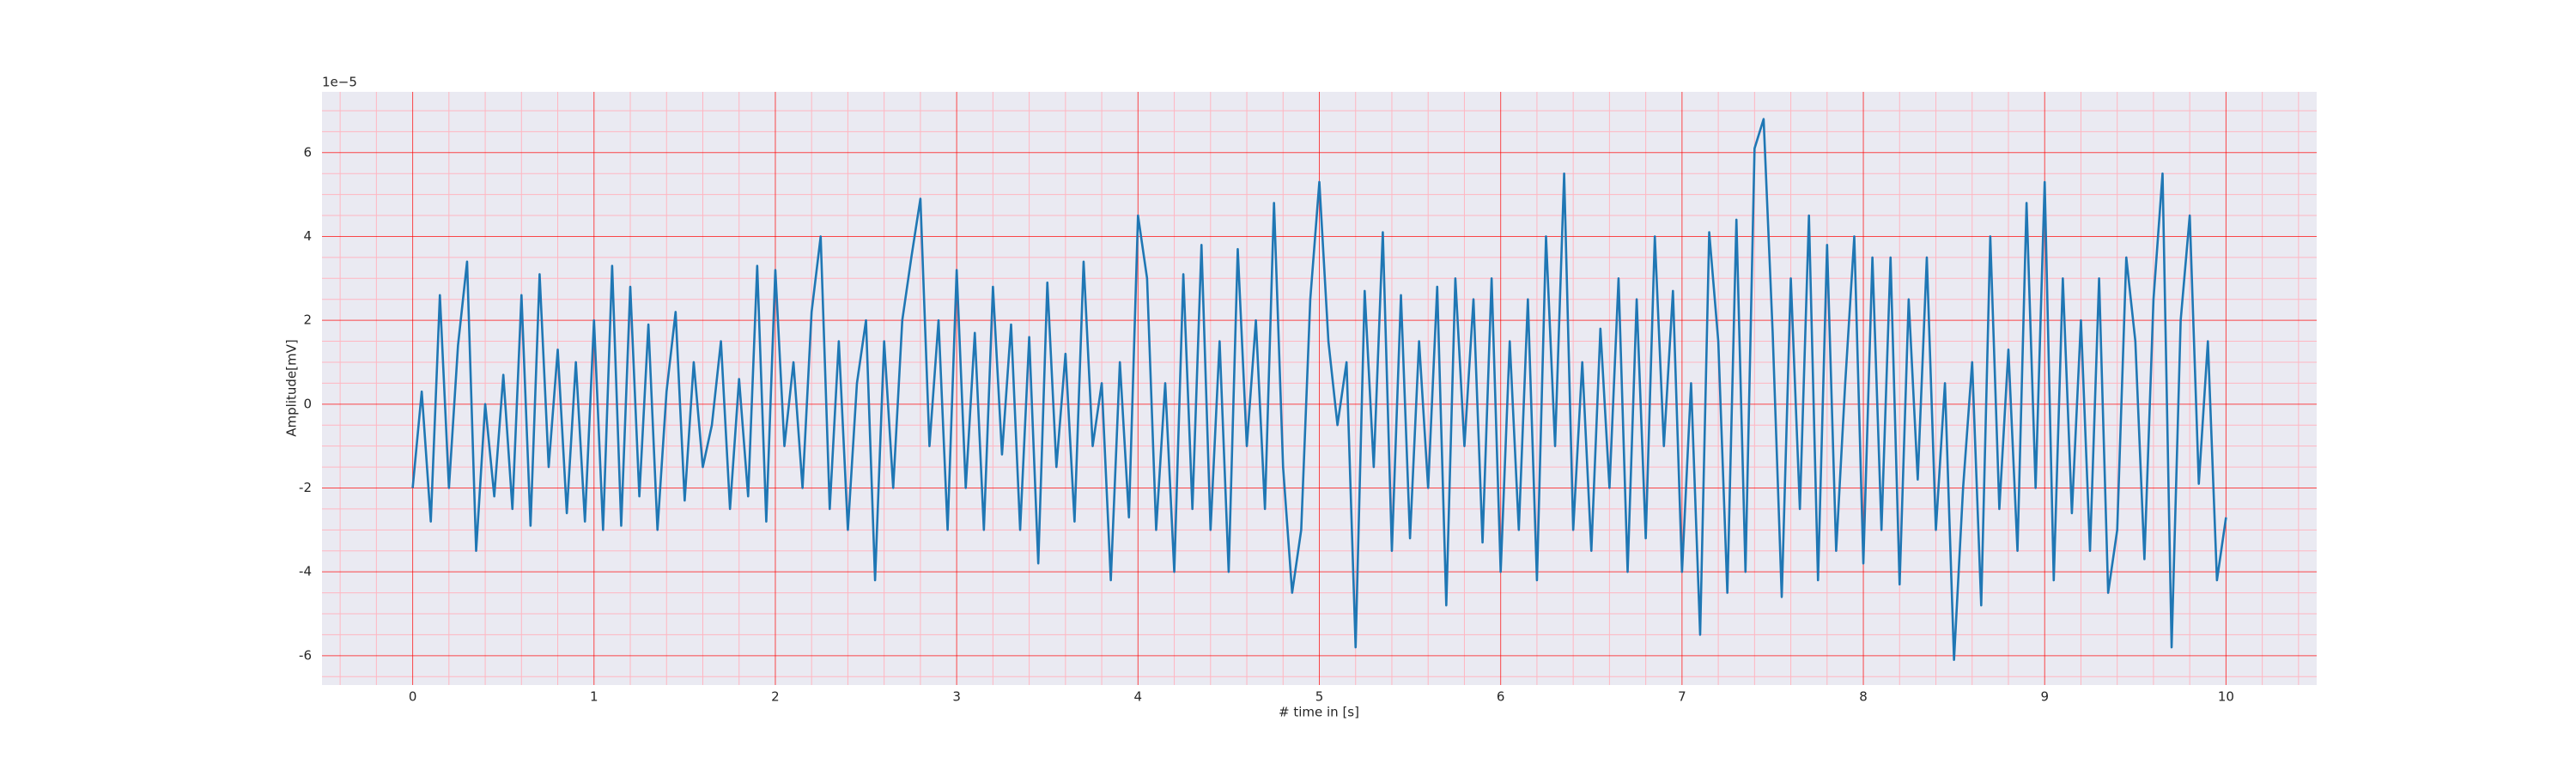 Image resolution: width=2576 pixels, height=776 pixels. Describe the element at coordinates (1319, 713) in the screenshot. I see `x-axis-label: # time in [s]` at that location.